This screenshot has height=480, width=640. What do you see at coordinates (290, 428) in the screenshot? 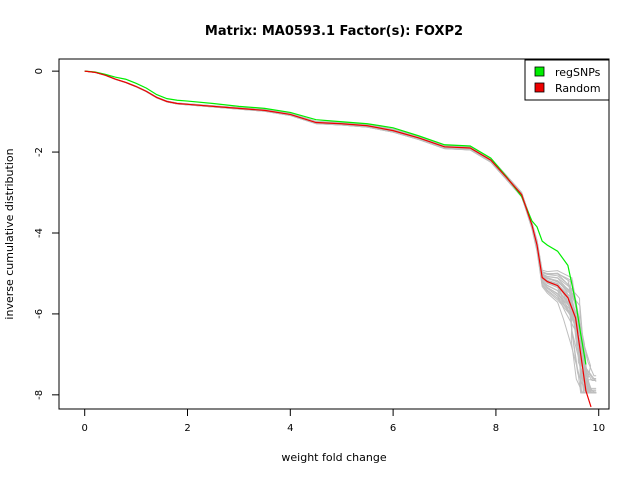
I see `x-tick-label-4: 4` at bounding box center [290, 428].